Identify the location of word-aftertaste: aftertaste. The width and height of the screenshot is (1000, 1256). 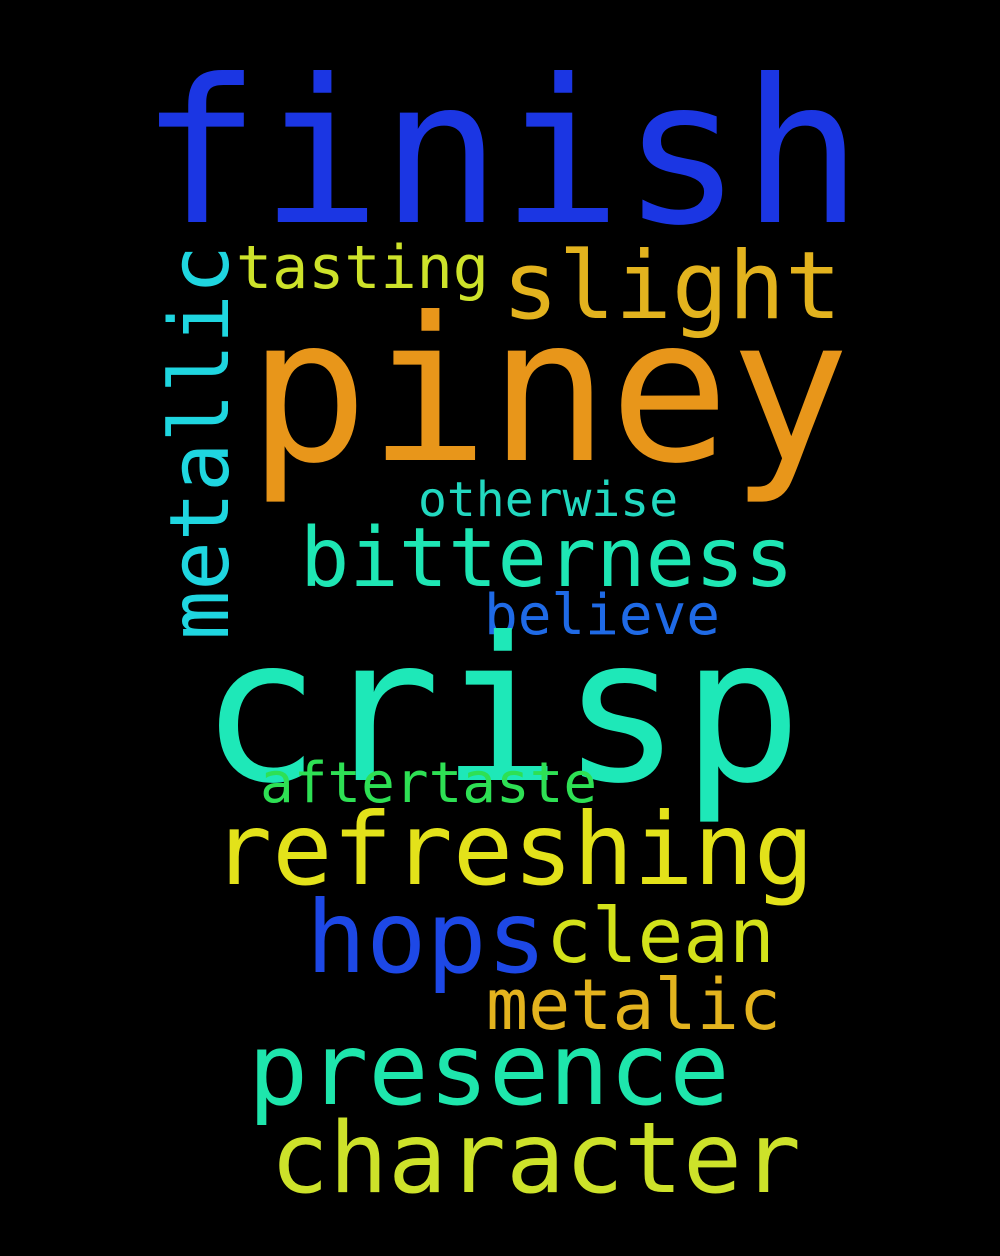
(429, 783).